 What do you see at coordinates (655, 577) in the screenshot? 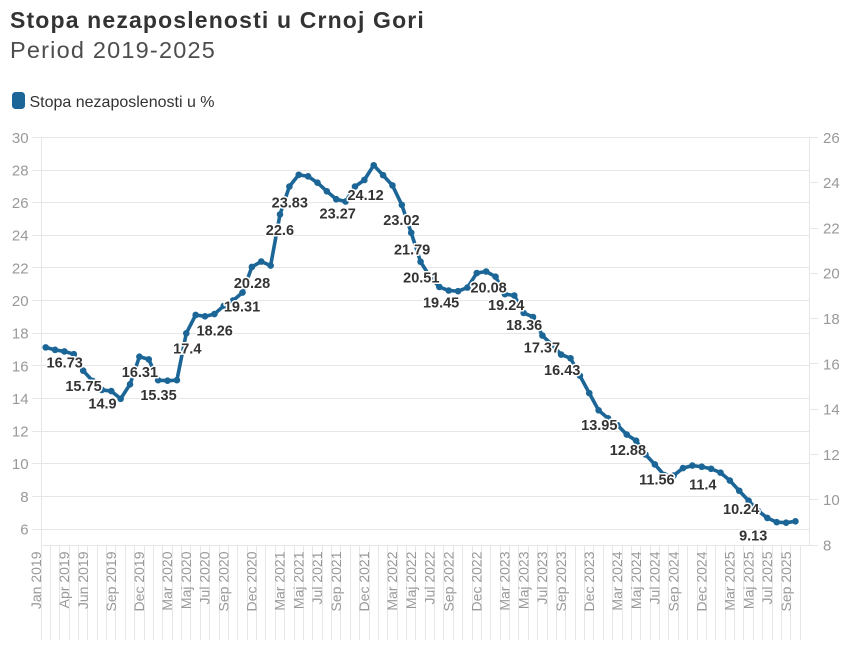
I see `svg-text: Jul 2024` at bounding box center [655, 577].